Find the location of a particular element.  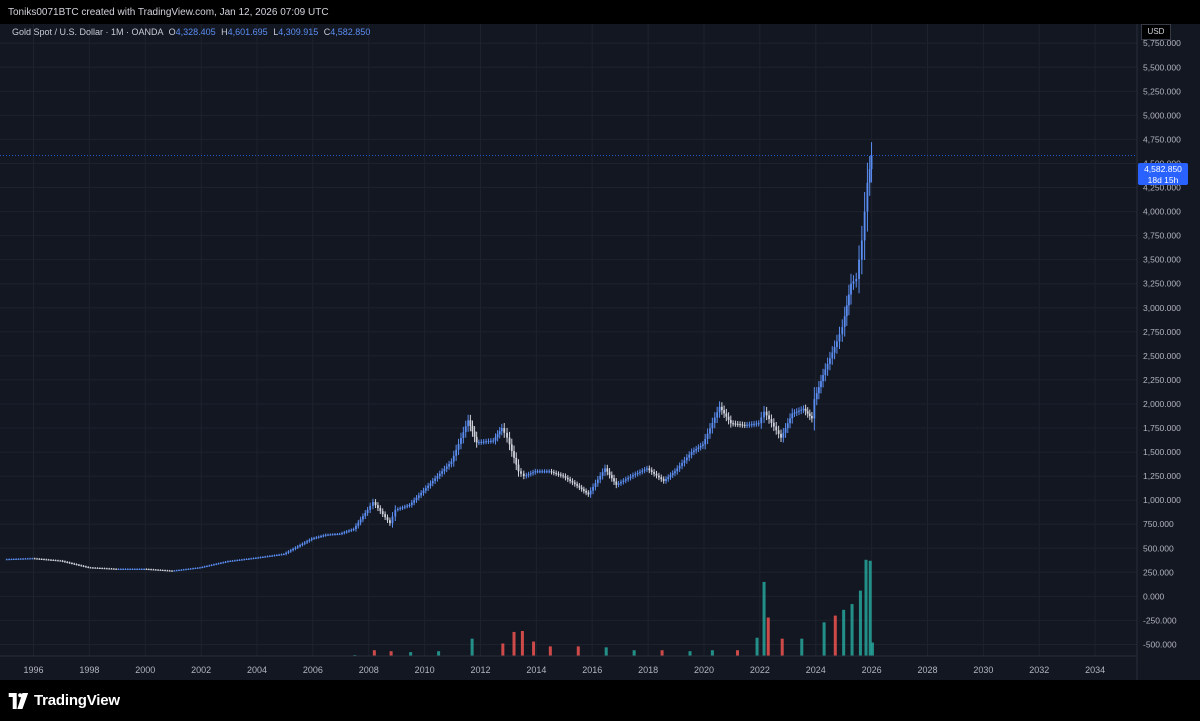

currency-selector: USD is located at coordinates (1156, 32).